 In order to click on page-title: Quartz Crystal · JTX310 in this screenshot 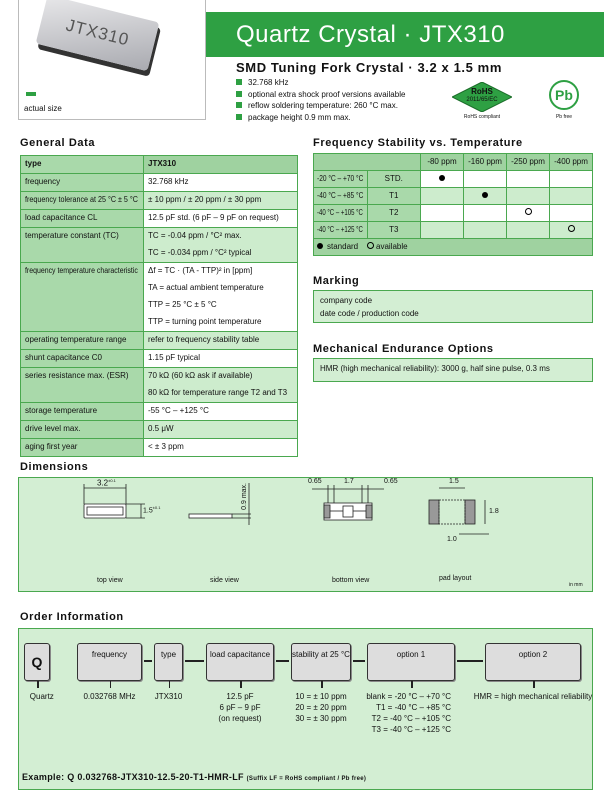, I will do `click(405, 34)`.